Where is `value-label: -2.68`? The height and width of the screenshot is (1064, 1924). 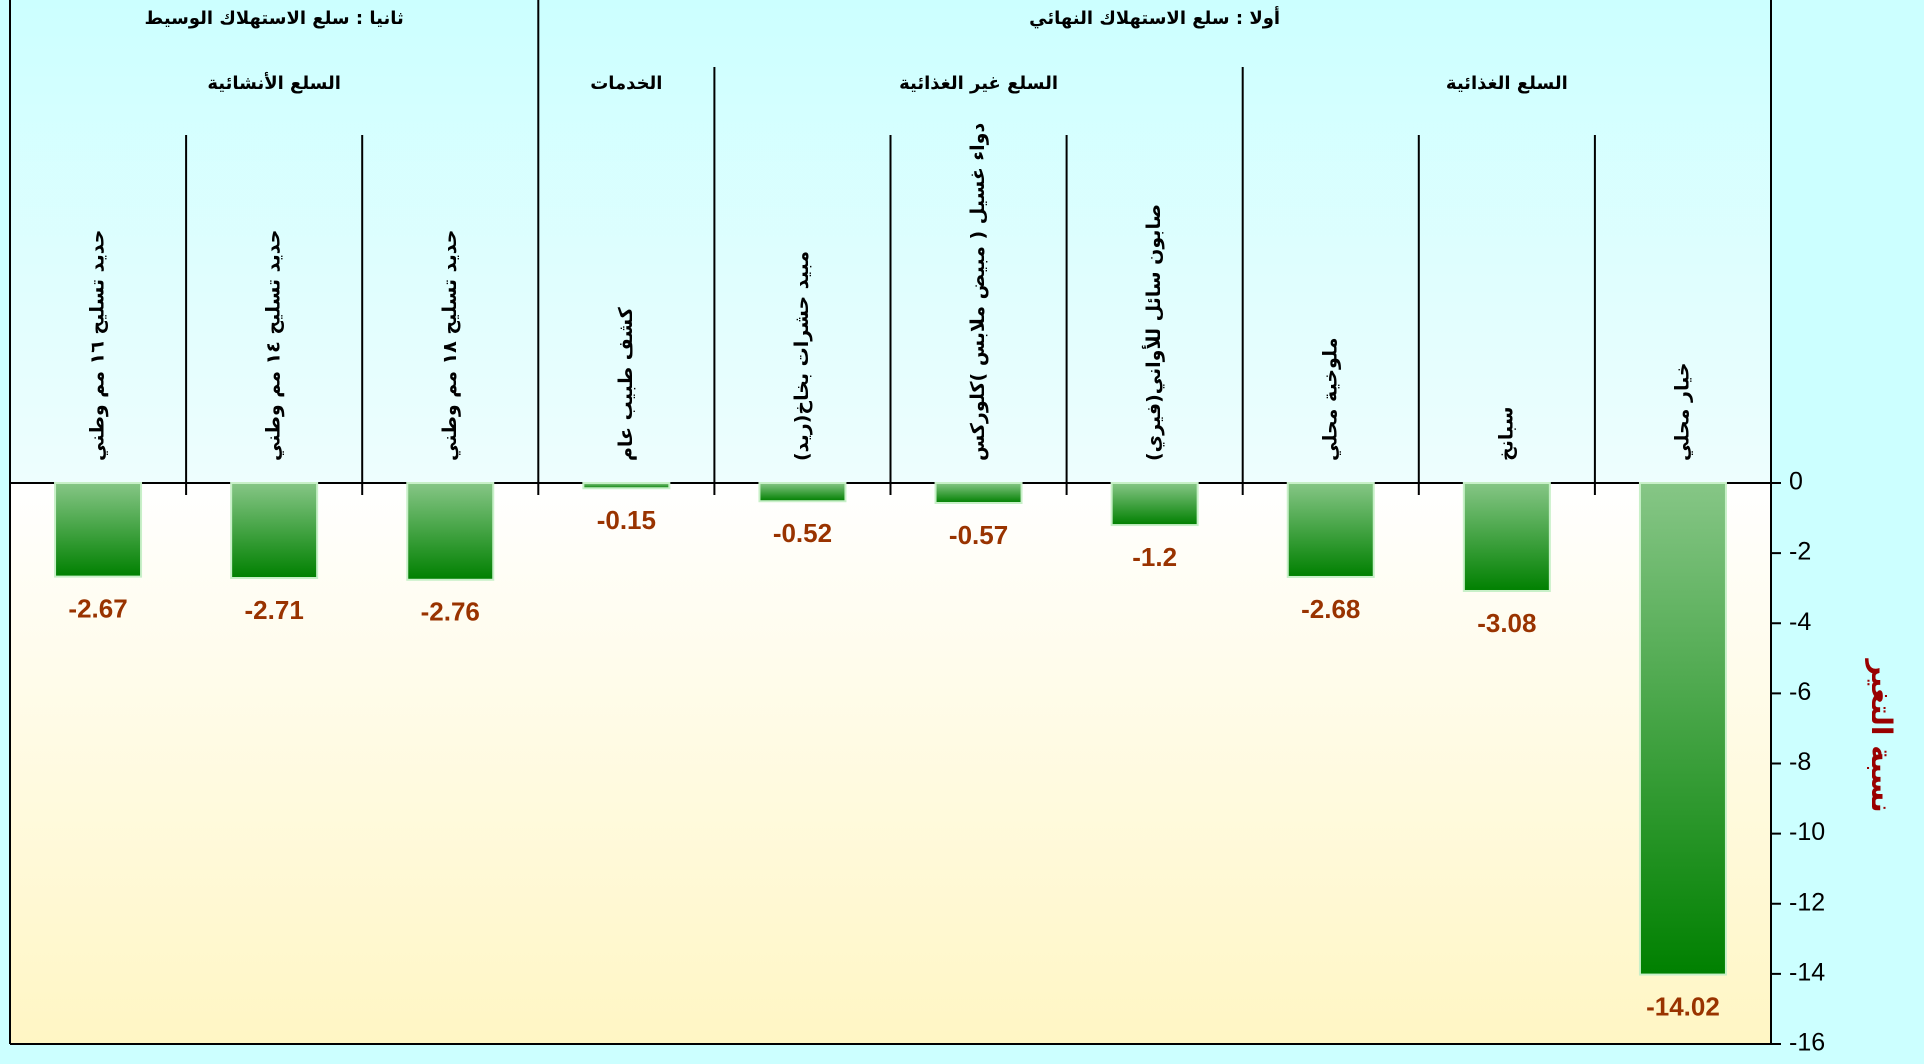
value-label: -2.68 is located at coordinates (1330, 609).